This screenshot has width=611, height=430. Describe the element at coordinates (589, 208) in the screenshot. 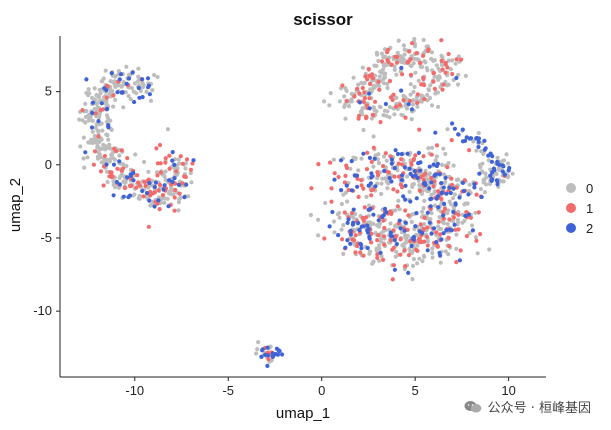

I see `legend-label-1: 1` at that location.